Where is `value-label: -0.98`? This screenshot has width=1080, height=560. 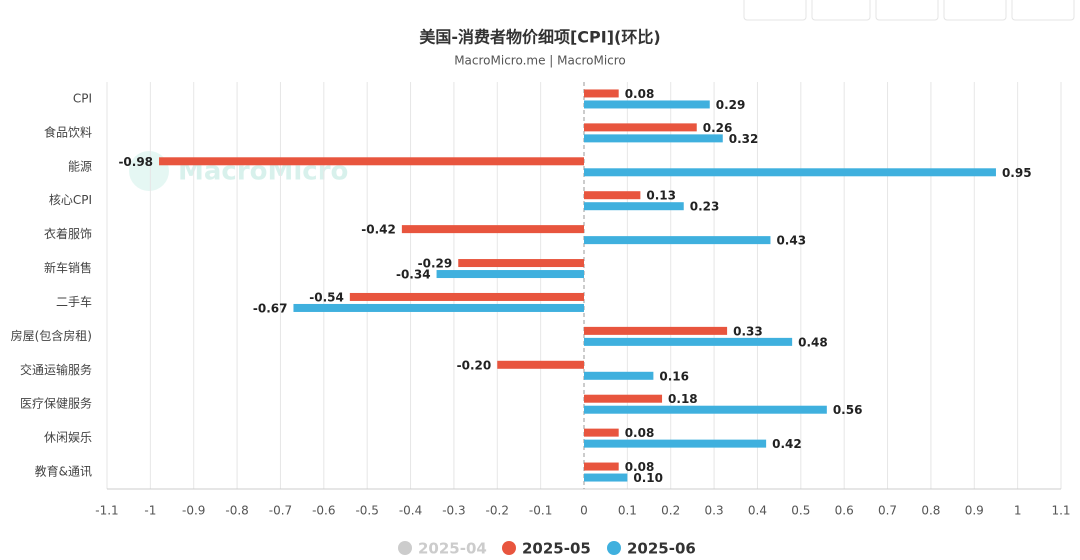
value-label: -0.98 is located at coordinates (135, 162).